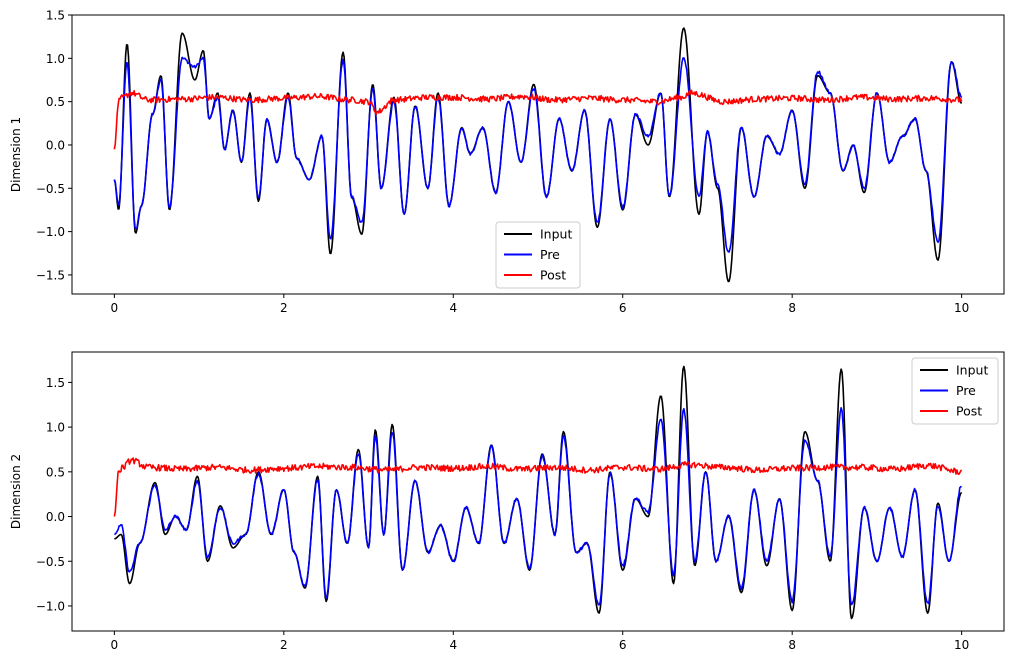 Image resolution: width=1012 pixels, height=665 pixels. I want to click on y-tick-label: −1.5, so click(50, 275).